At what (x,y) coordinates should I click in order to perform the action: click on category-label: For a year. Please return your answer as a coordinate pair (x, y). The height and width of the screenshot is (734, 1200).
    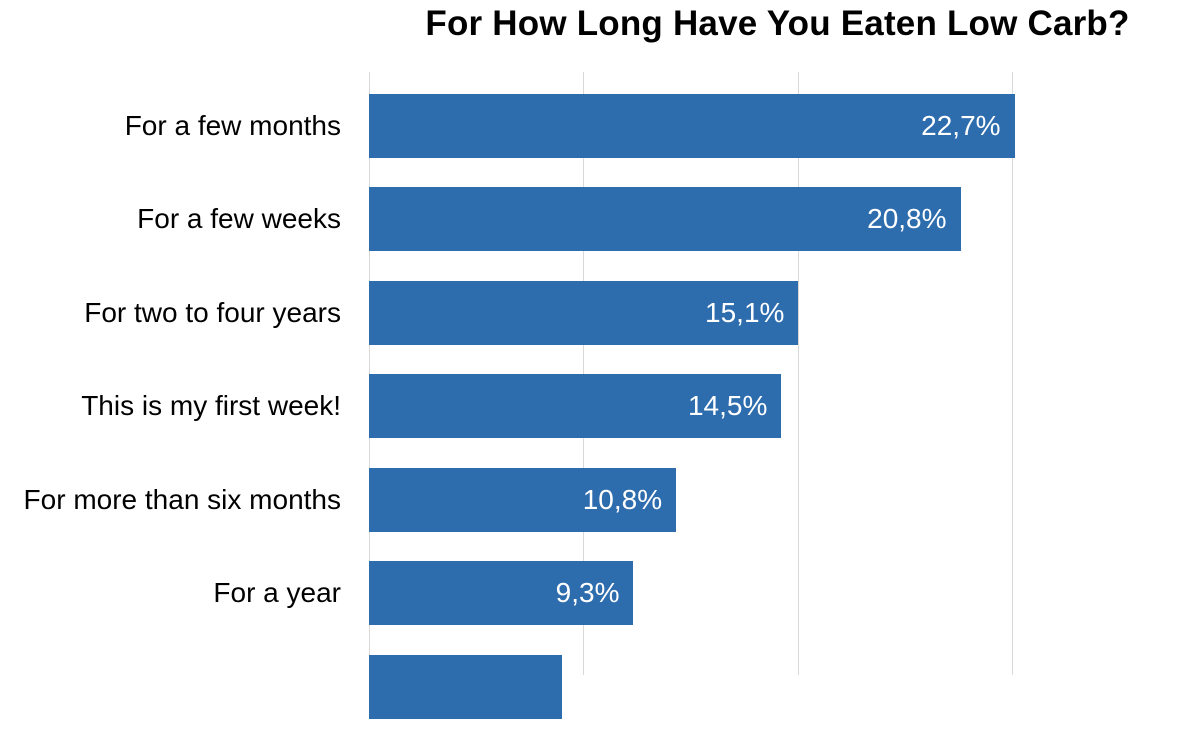
    Looking at the image, I should click on (277, 593).